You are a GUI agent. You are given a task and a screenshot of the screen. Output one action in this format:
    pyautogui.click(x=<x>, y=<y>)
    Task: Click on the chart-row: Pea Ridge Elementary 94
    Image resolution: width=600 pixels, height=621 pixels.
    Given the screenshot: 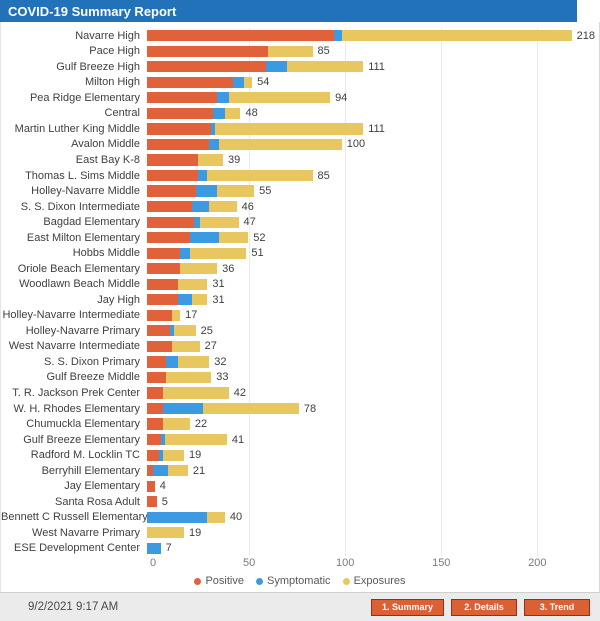 What is the action you would take?
    pyautogui.click(x=300, y=98)
    